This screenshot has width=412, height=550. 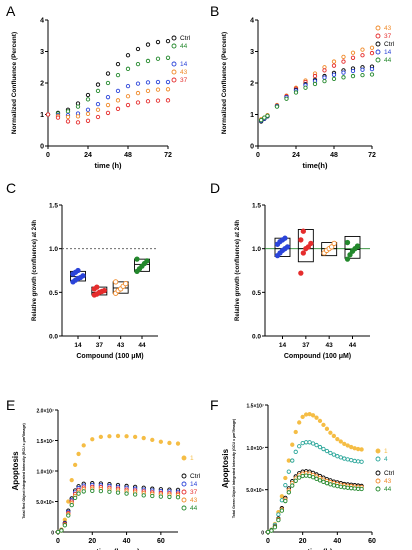 I want to click on legend-label: 37, so click(x=388, y=36).